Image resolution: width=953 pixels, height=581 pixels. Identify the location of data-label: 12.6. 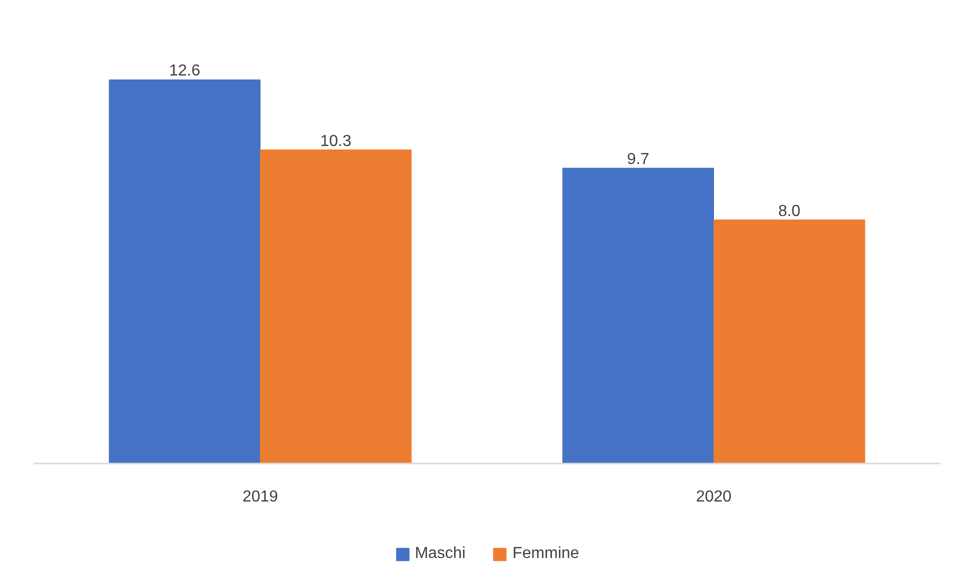
(184, 71).